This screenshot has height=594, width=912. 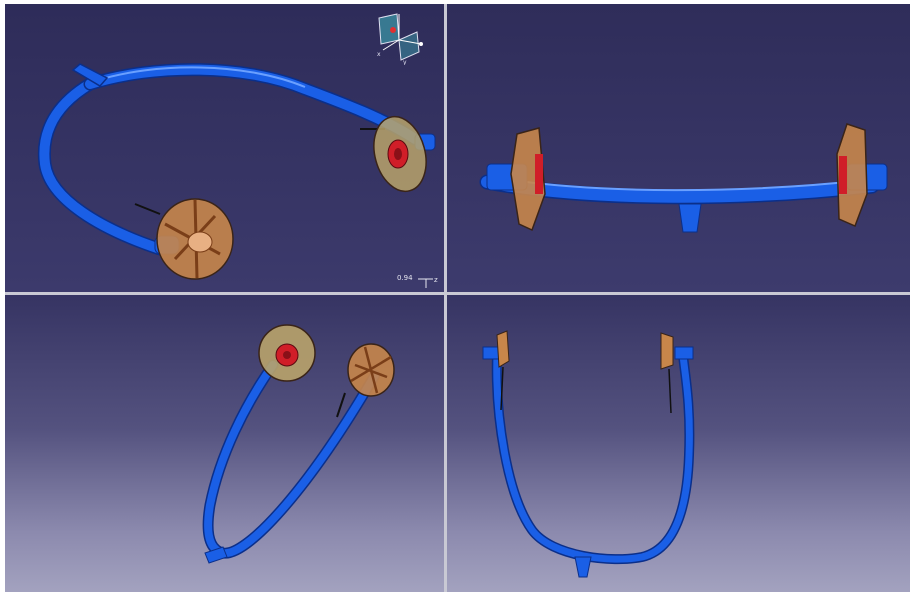 What do you see at coordinates (90, 75) in the screenshot?
I see `headband-top-connector` at bounding box center [90, 75].